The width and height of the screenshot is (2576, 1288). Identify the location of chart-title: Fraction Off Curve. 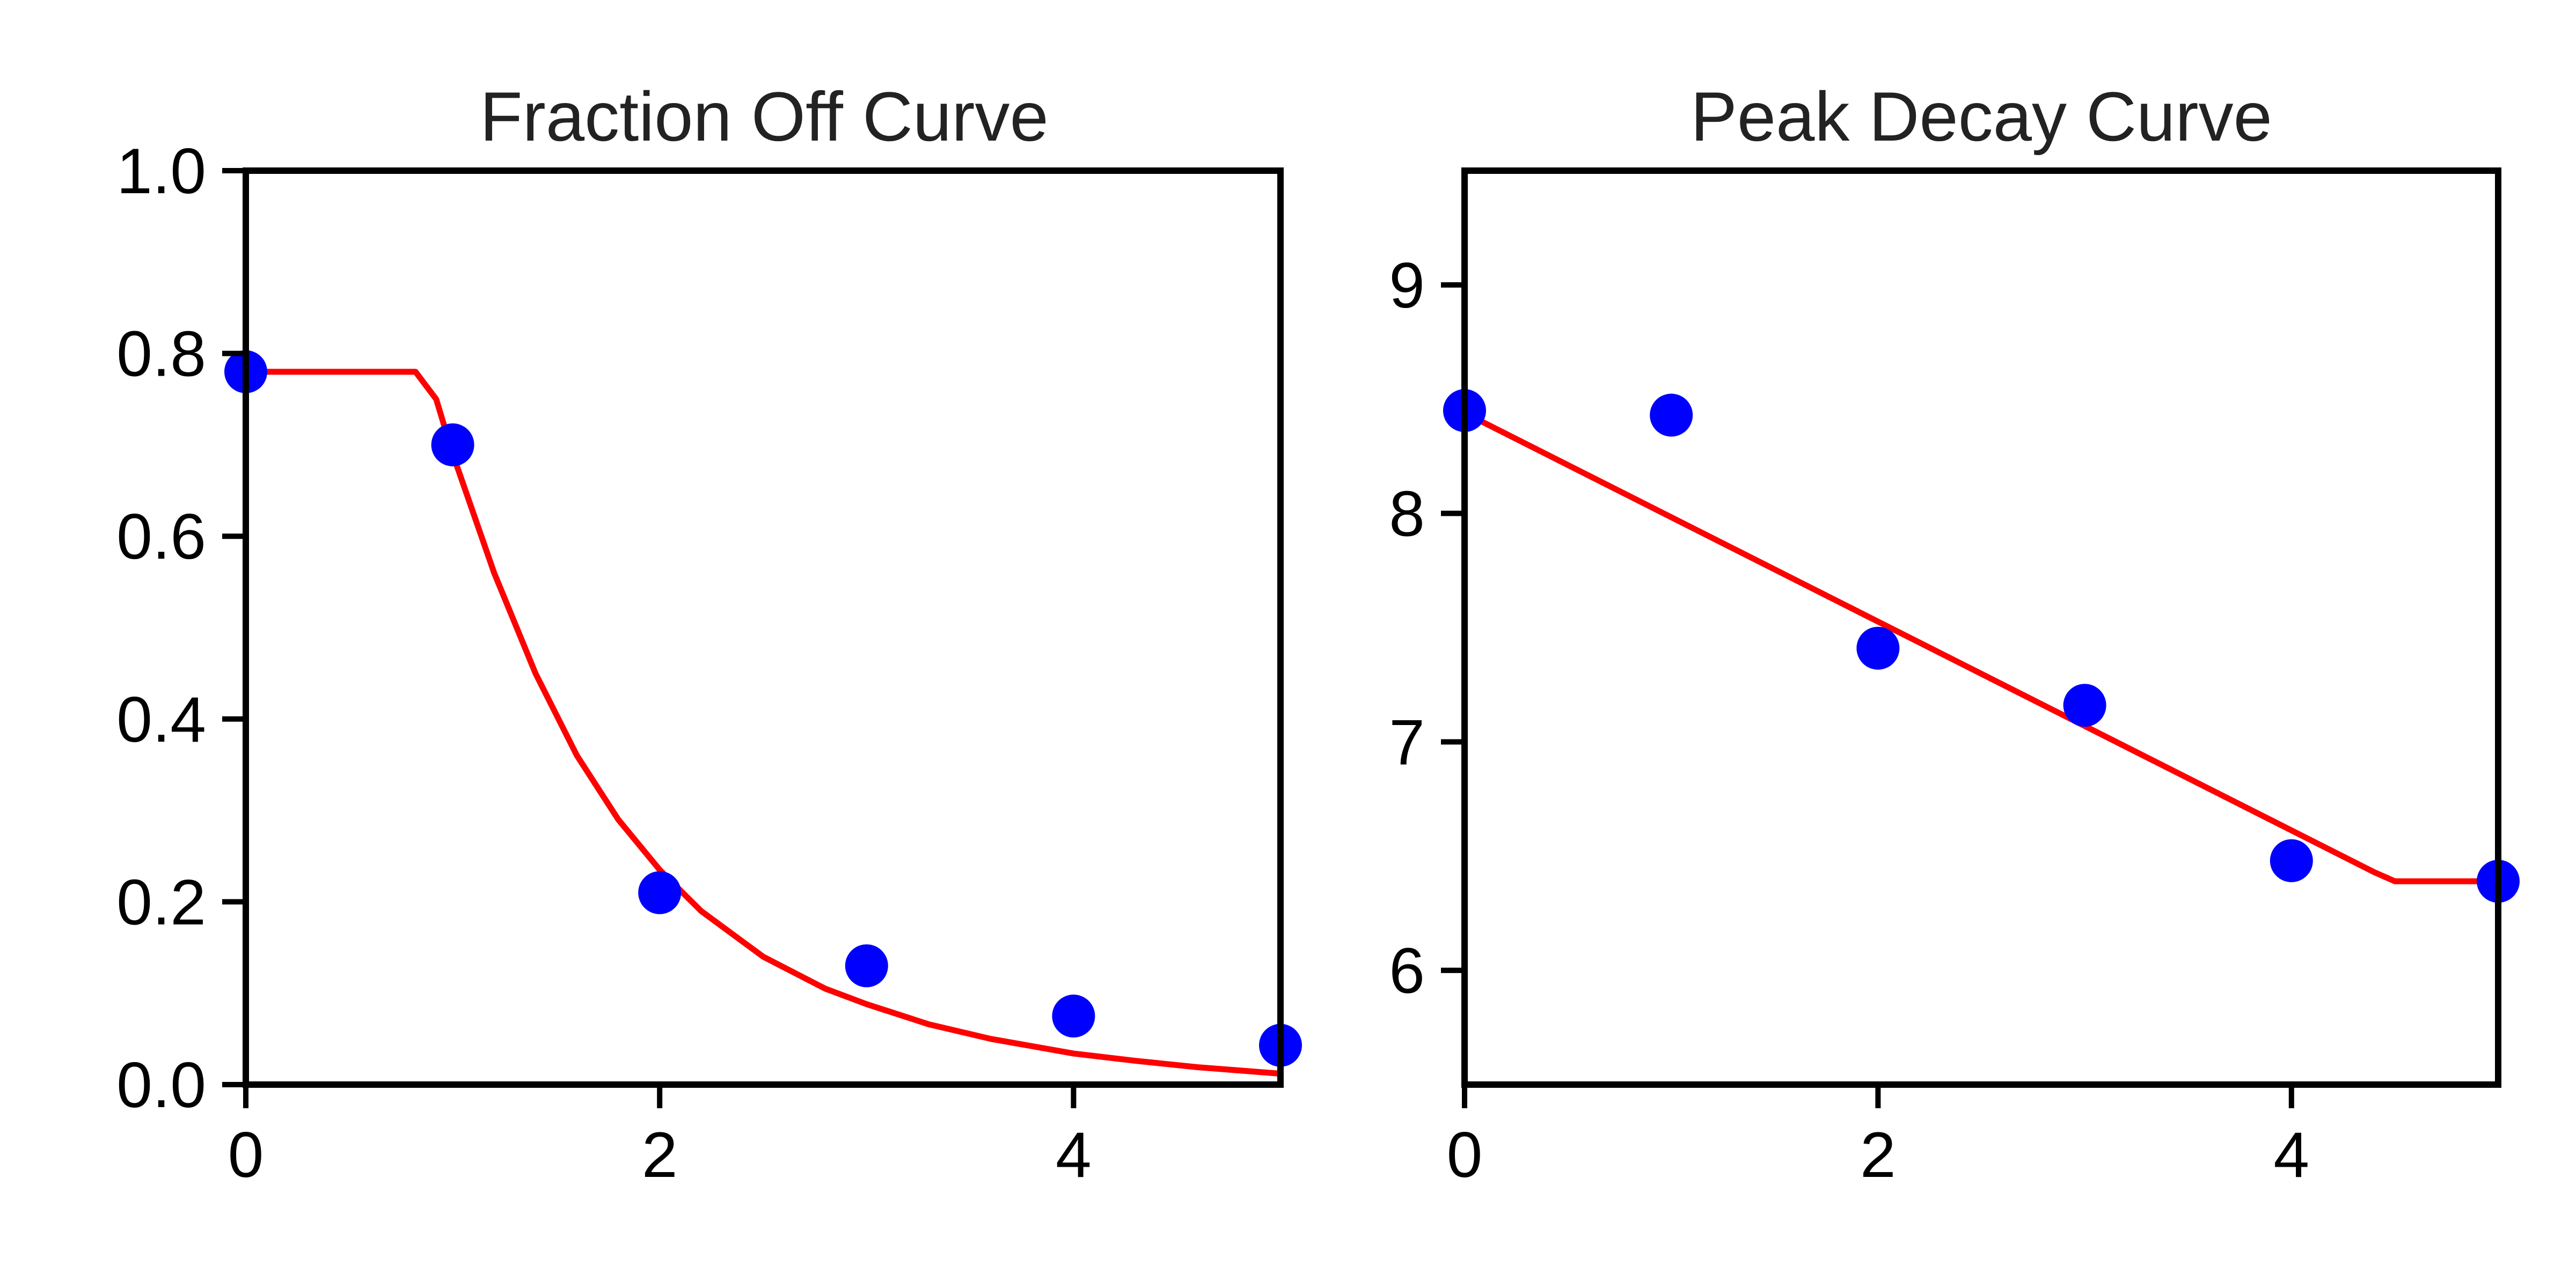
(764, 116).